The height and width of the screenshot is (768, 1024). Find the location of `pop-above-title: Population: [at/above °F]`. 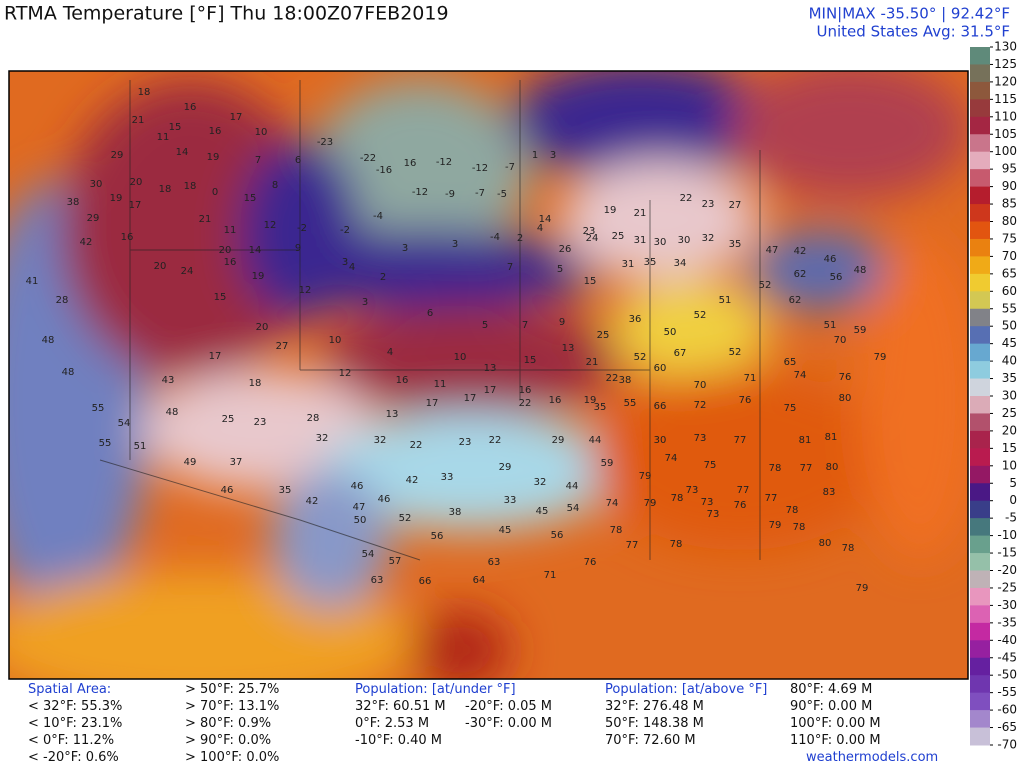

pop-above-title: Population: [at/above °F] is located at coordinates (686, 689).